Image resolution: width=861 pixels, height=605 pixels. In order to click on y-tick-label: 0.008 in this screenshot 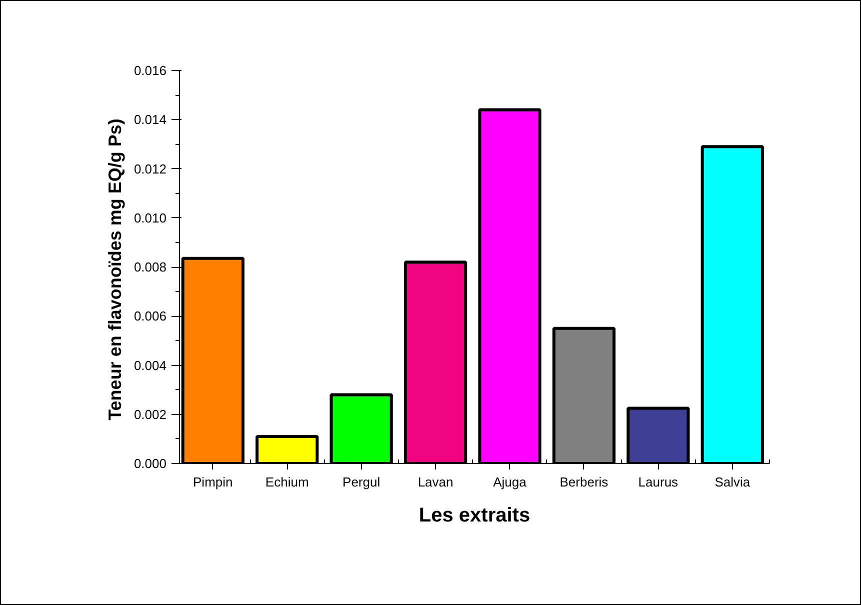, I will do `click(150, 267)`.